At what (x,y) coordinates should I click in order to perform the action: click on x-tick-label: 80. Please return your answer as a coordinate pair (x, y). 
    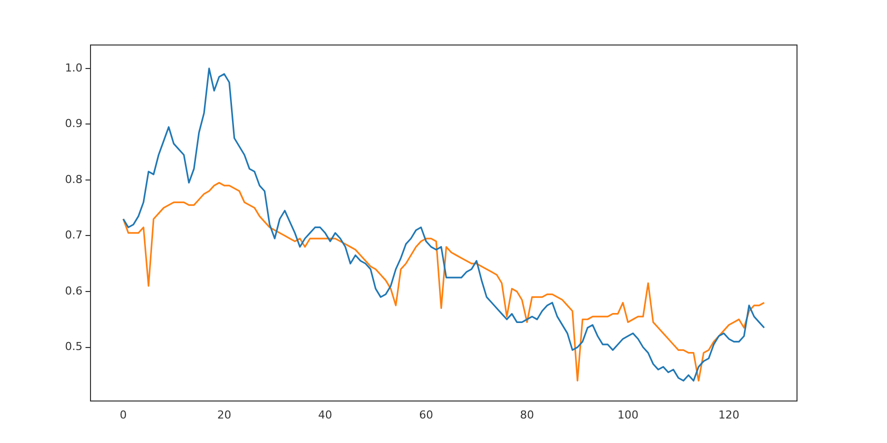
    Looking at the image, I should click on (527, 415).